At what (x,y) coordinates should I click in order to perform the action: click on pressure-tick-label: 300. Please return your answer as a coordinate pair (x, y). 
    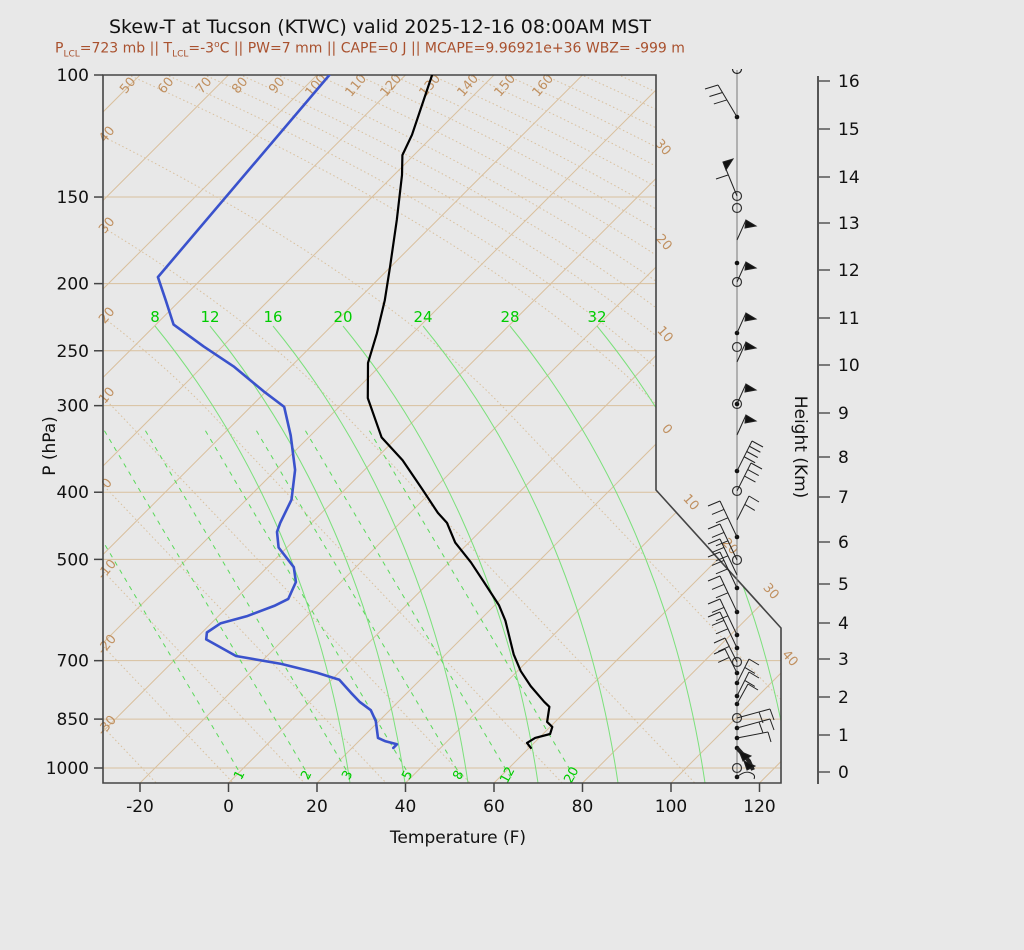
    Looking at the image, I should click on (73, 407).